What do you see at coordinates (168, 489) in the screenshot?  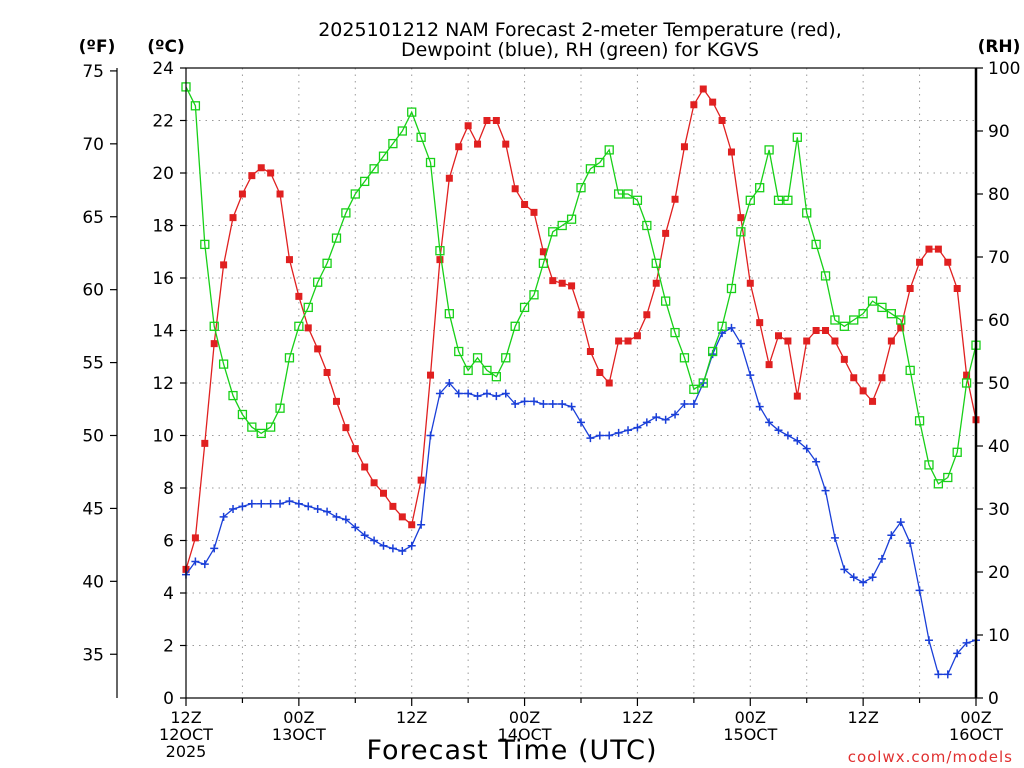 I see `celsius-tick-label: 8` at bounding box center [168, 489].